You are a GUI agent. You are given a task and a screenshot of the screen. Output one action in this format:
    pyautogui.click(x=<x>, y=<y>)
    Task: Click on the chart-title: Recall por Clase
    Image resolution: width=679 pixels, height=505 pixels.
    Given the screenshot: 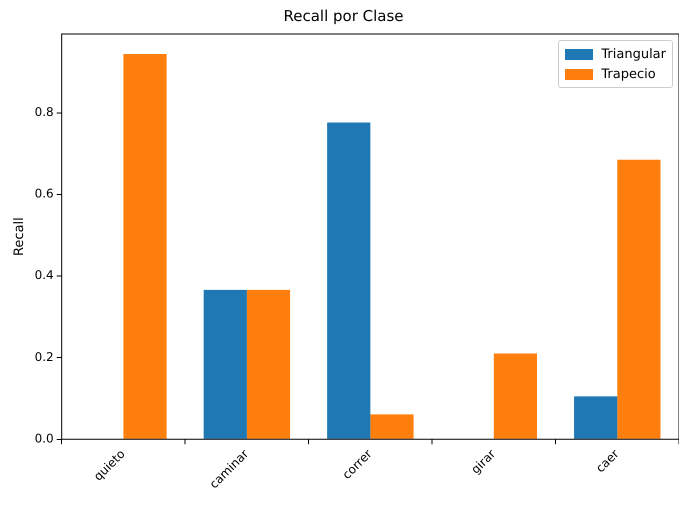 What is the action you would take?
    pyautogui.click(x=343, y=15)
    